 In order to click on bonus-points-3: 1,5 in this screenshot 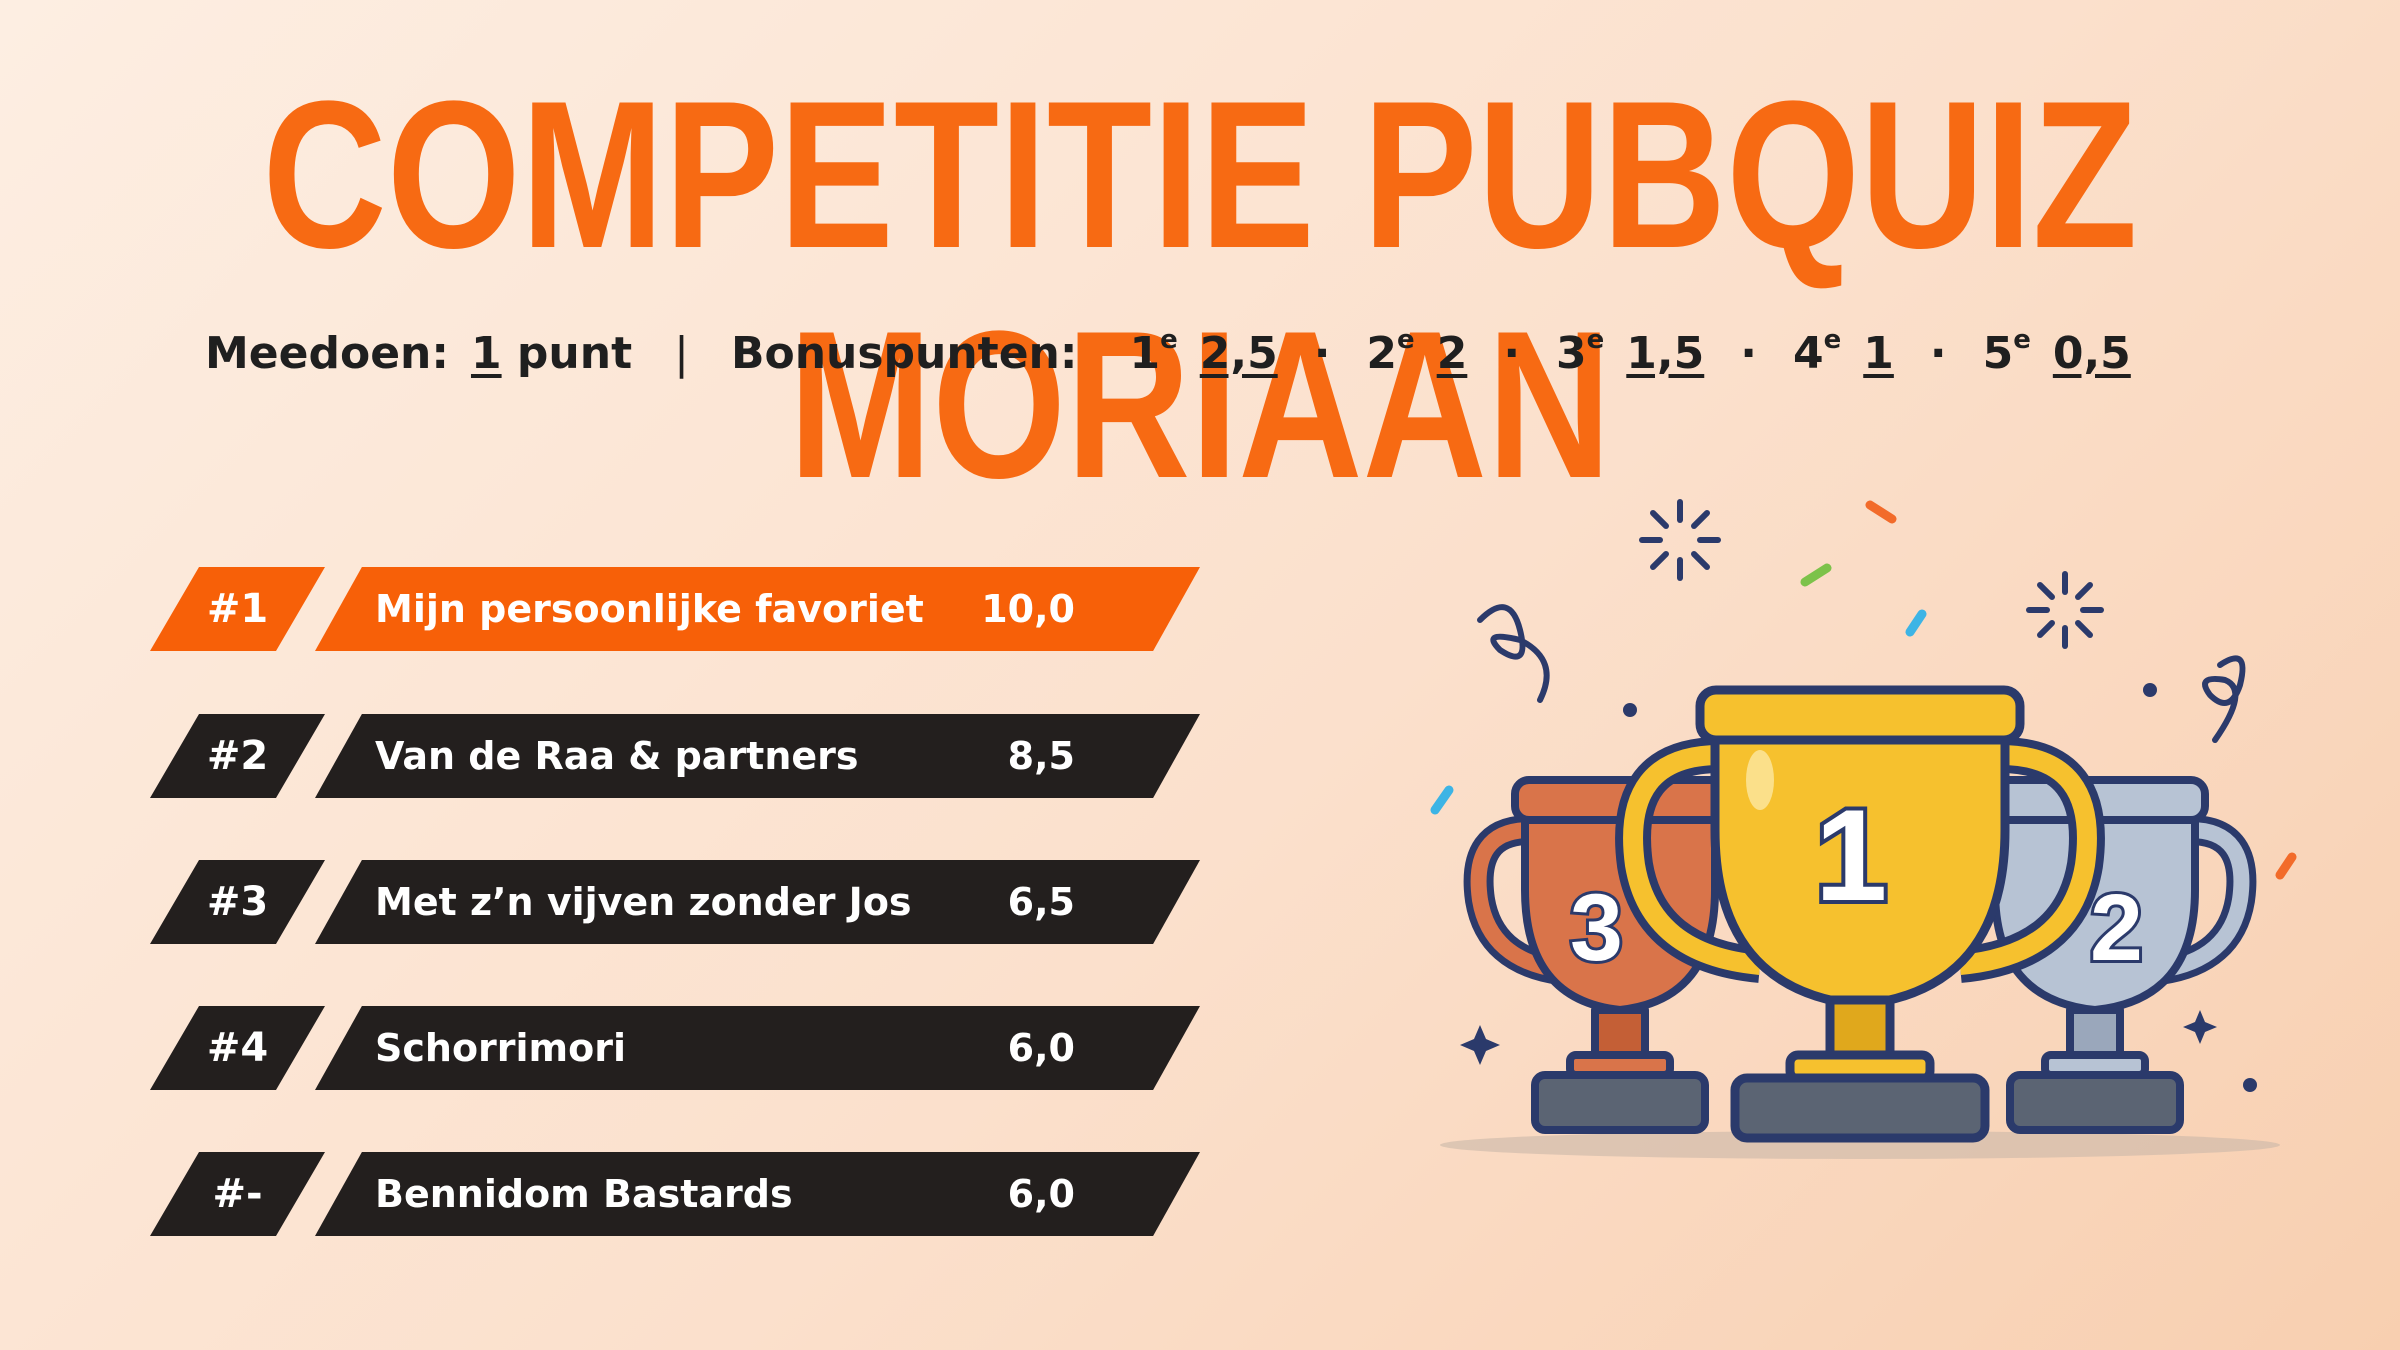, I will do `click(1665, 353)`.